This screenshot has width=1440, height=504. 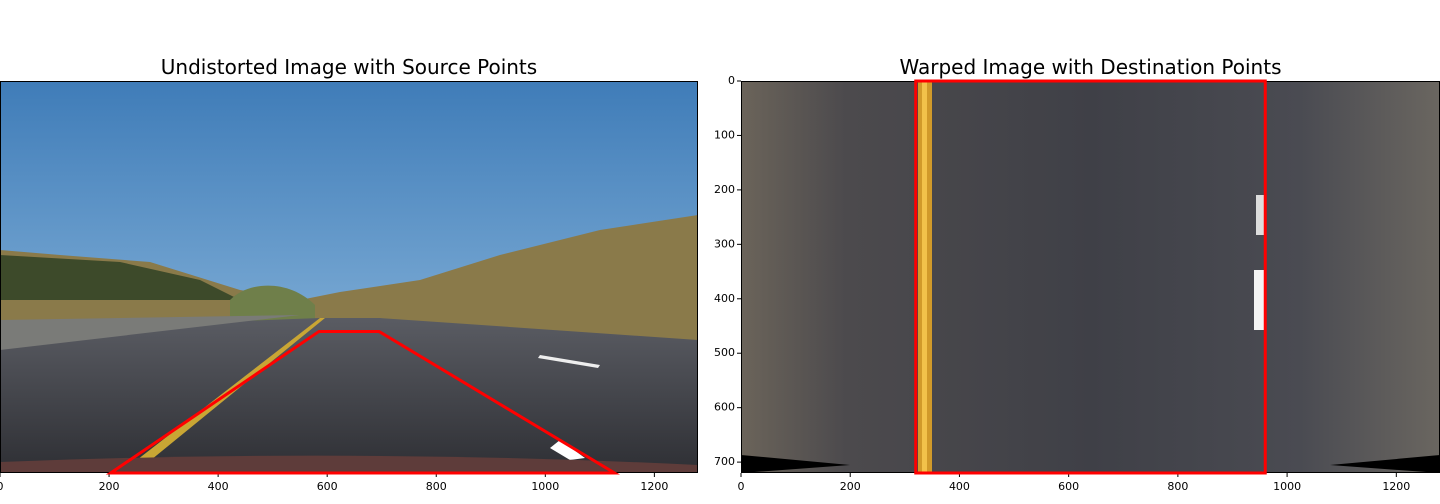 I want to click on y-tick-label: 400, so click(x=724, y=298).